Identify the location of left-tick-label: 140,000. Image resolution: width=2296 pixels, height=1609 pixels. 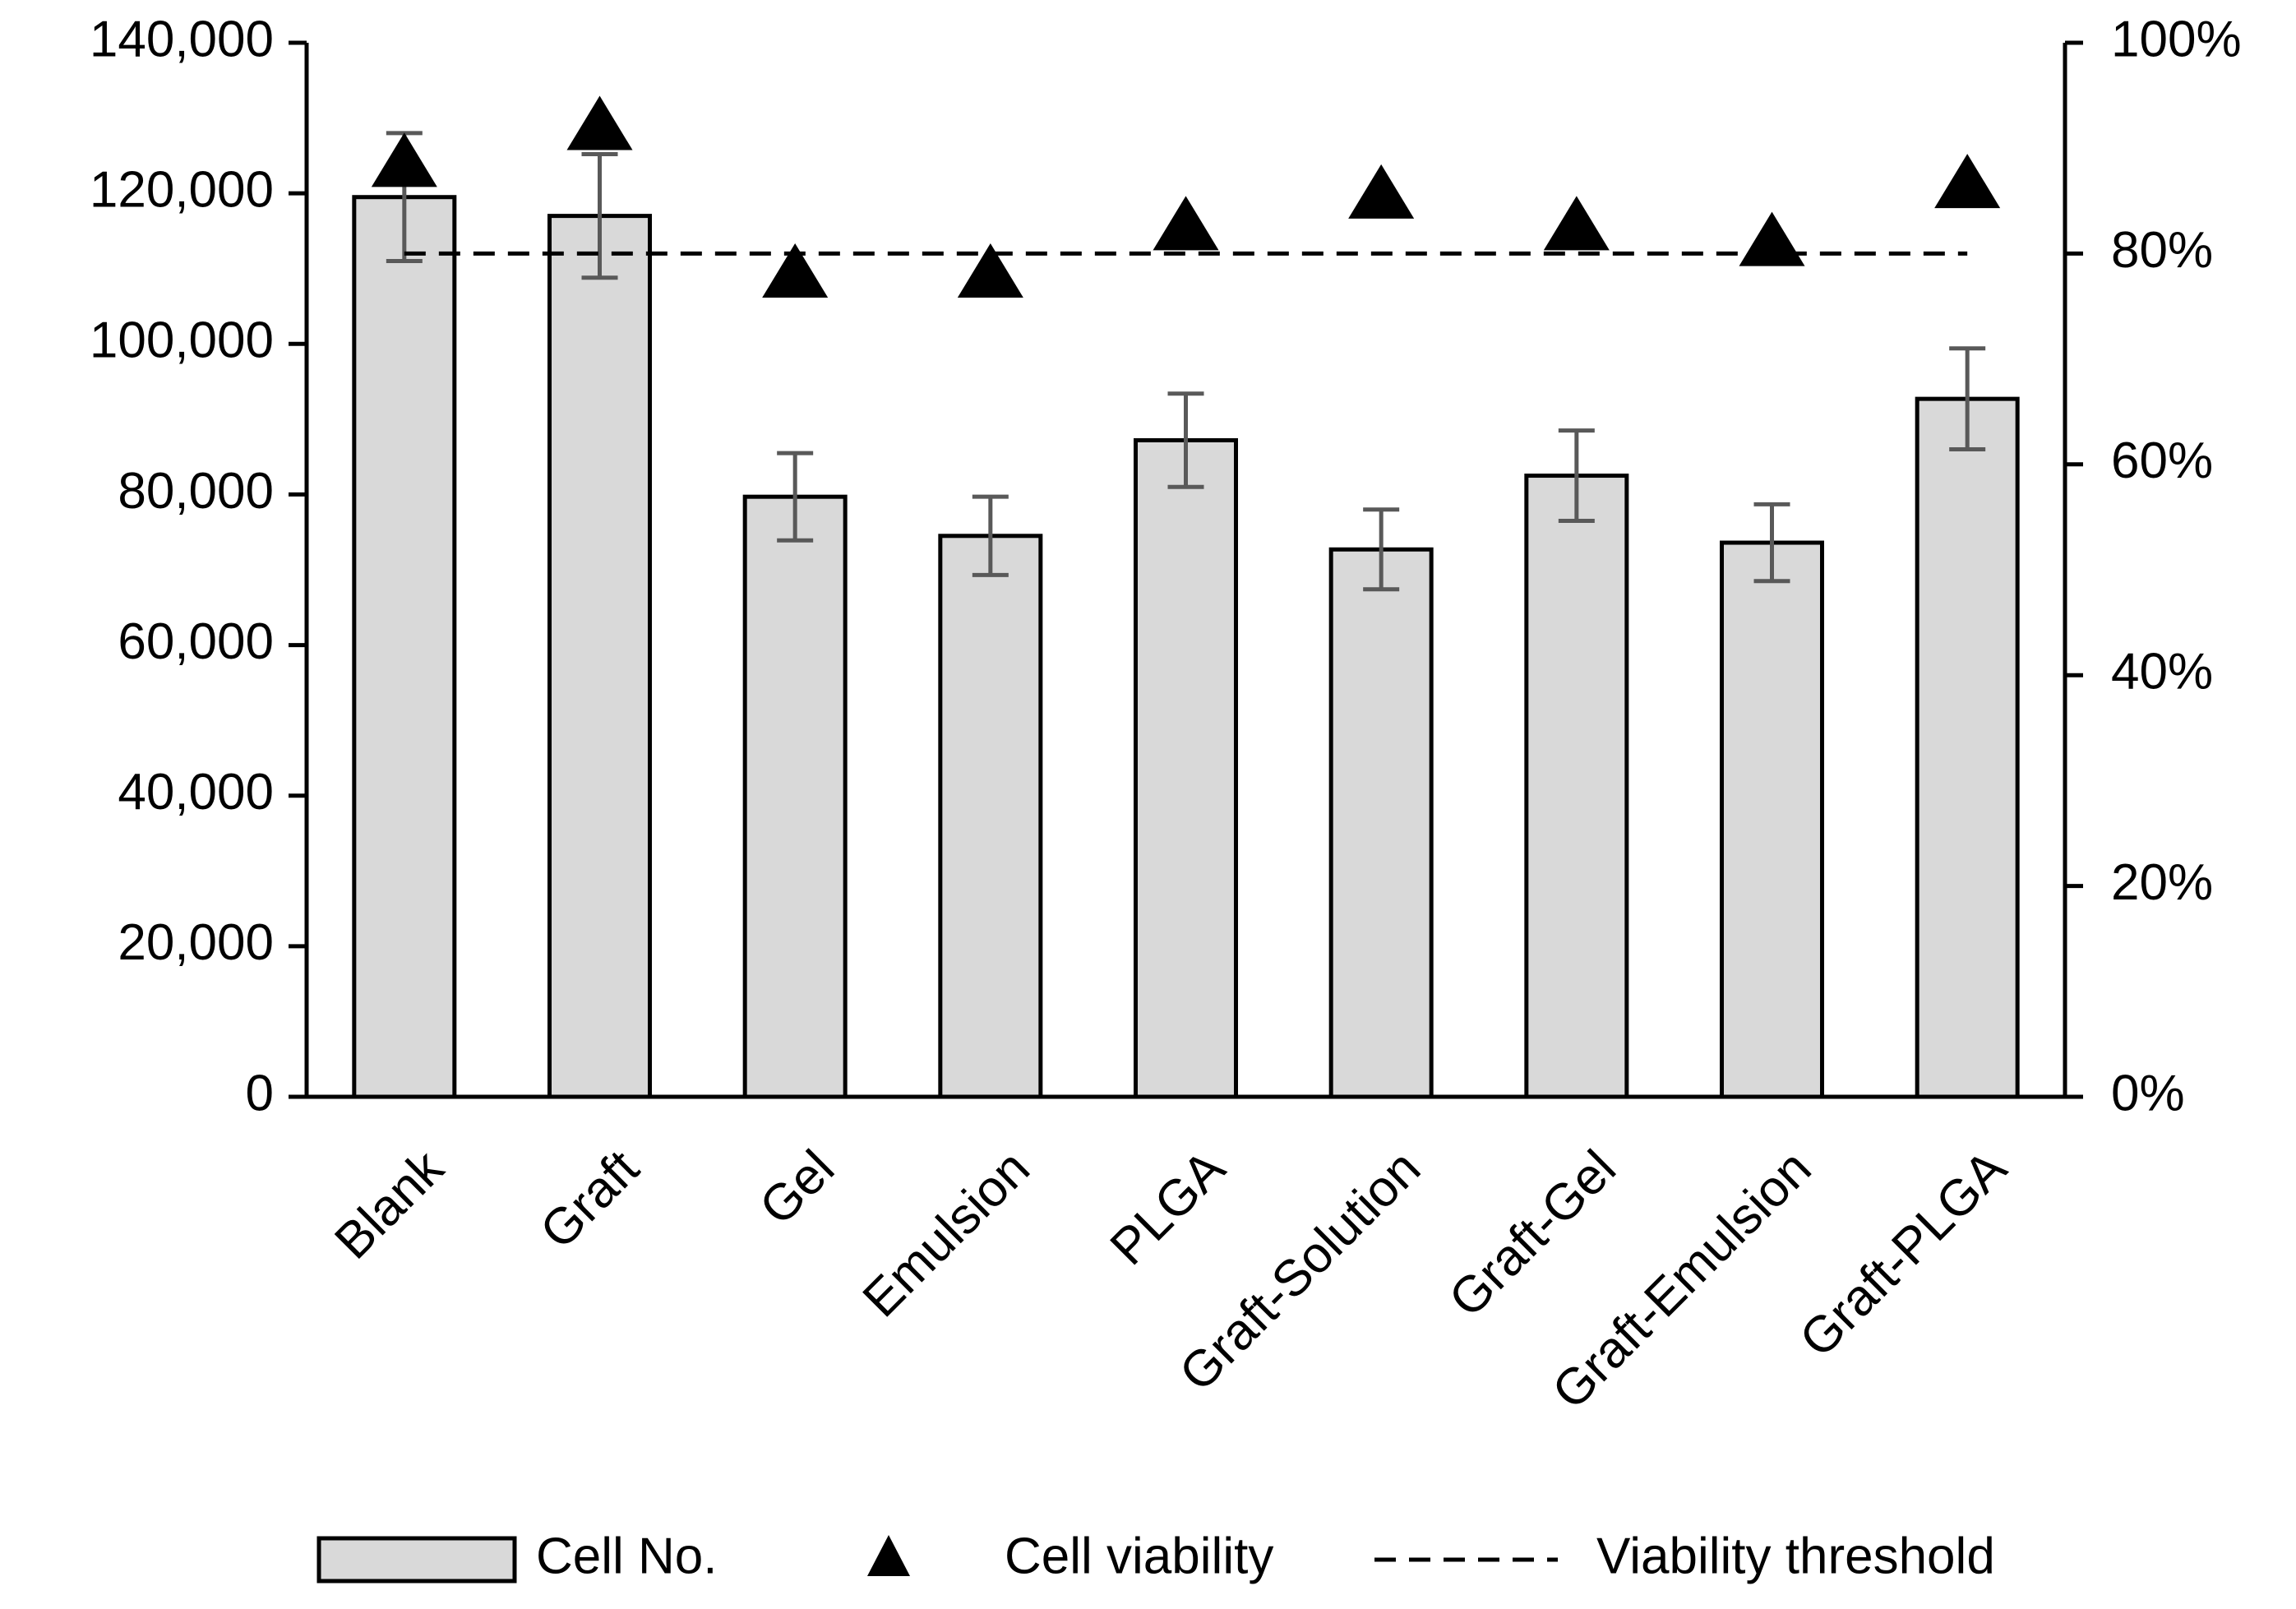
(182, 39).